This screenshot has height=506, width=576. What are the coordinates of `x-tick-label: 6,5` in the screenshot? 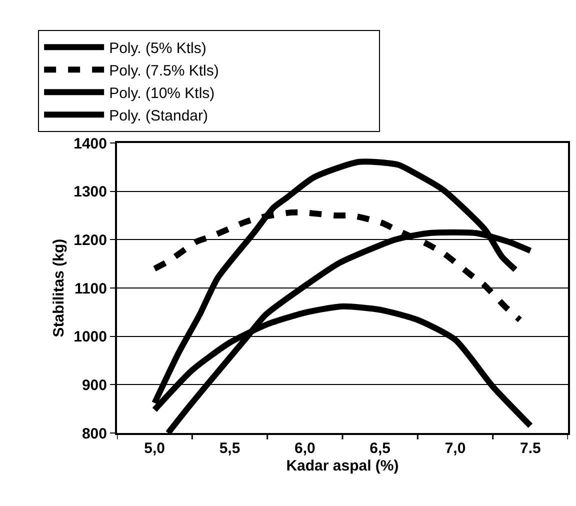 It's located at (380, 448).